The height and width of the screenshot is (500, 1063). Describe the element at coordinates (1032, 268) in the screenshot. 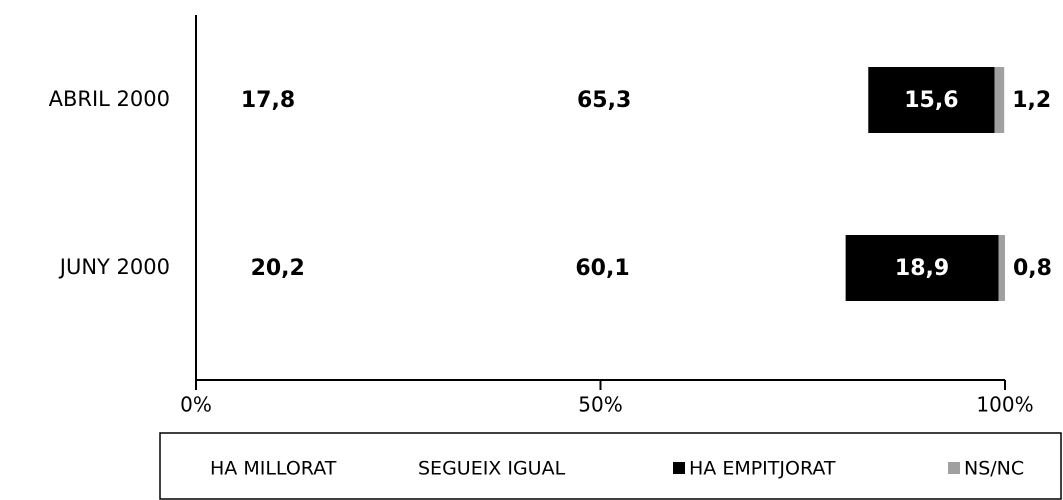

I see `value-label: 0,8` at that location.